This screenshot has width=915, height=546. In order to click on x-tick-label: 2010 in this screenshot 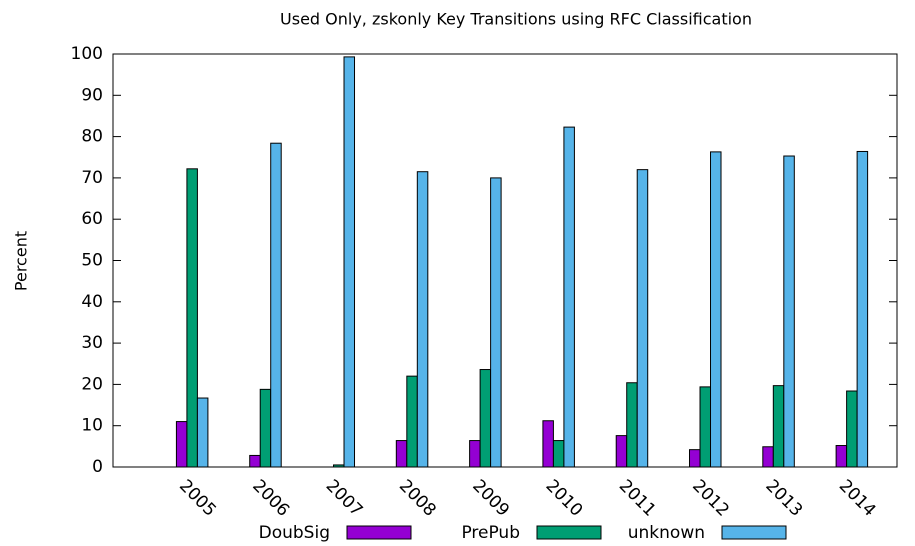, I will do `click(564, 498)`.